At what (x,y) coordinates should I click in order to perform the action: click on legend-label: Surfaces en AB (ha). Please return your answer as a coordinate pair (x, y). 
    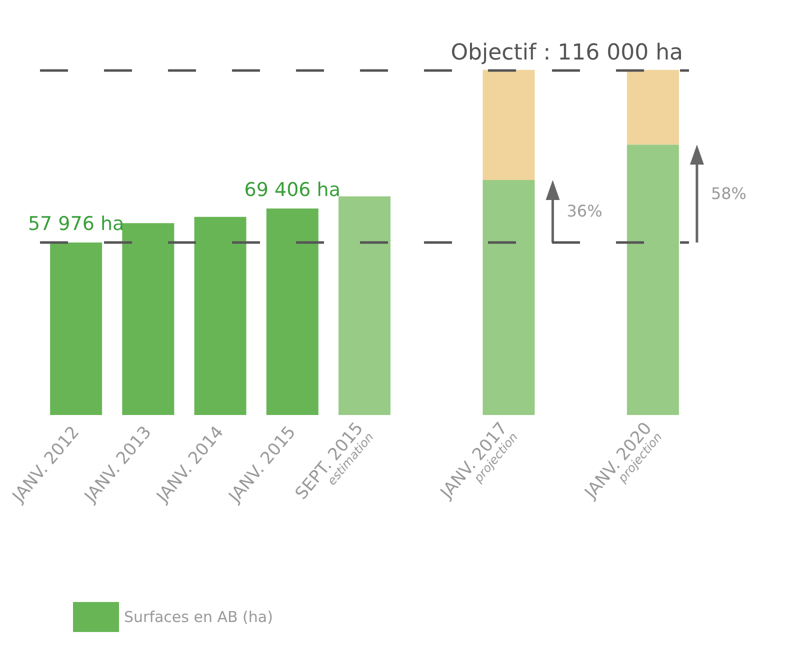
    Looking at the image, I should click on (198, 617).